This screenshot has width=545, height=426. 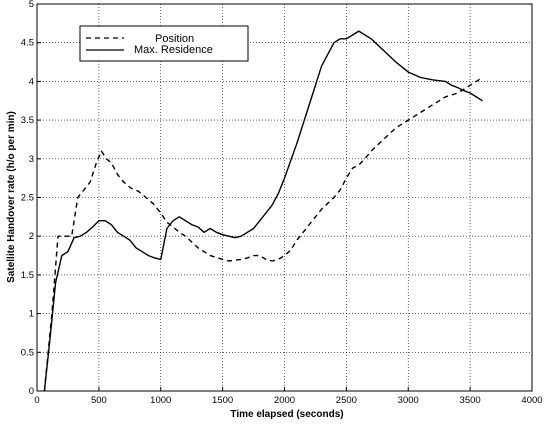 What do you see at coordinates (99, 400) in the screenshot?
I see `x-tick-label: 500` at bounding box center [99, 400].